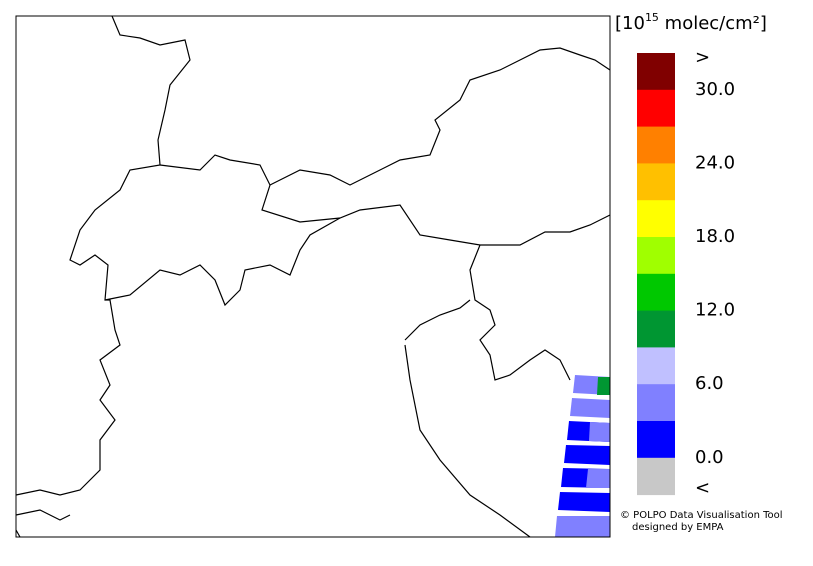  Describe the element at coordinates (652, 17) in the screenshot. I see `unit-exponent: 15` at that location.